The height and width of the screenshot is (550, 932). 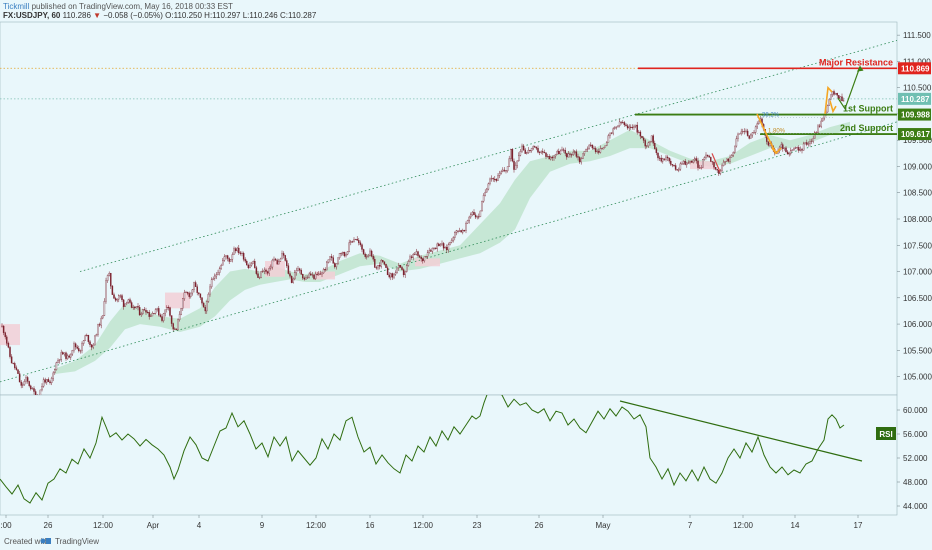 What do you see at coordinates (917, 219) in the screenshot?
I see `price-tick-label: 108.000` at bounding box center [917, 219].